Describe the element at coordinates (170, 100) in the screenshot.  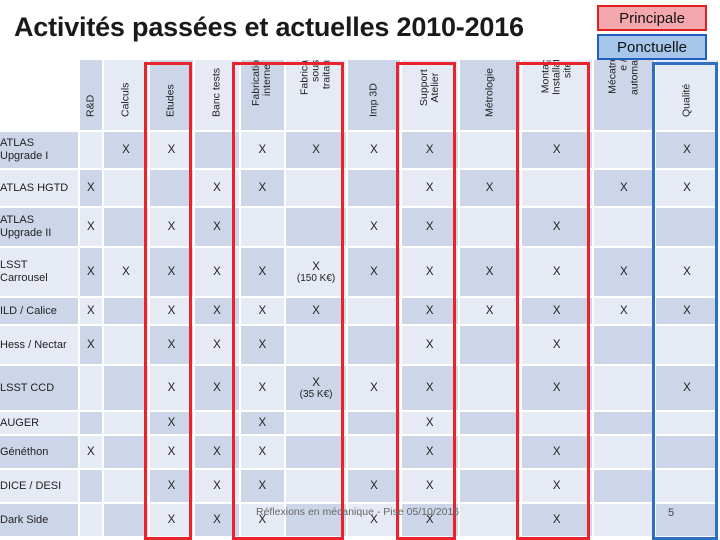
I see `header-label: Etudes` at that location.